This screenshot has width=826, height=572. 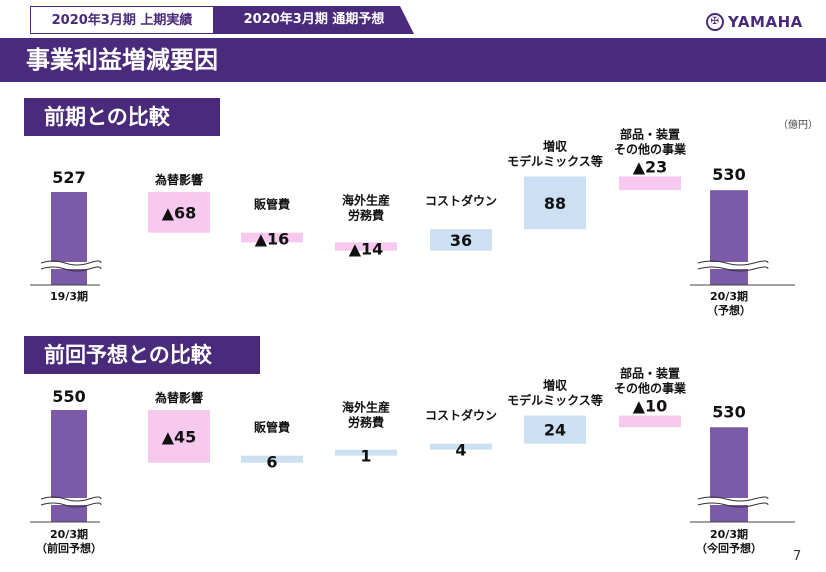 What do you see at coordinates (69, 296) in the screenshot?
I see `start-category-label: 19/3期` at bounding box center [69, 296].